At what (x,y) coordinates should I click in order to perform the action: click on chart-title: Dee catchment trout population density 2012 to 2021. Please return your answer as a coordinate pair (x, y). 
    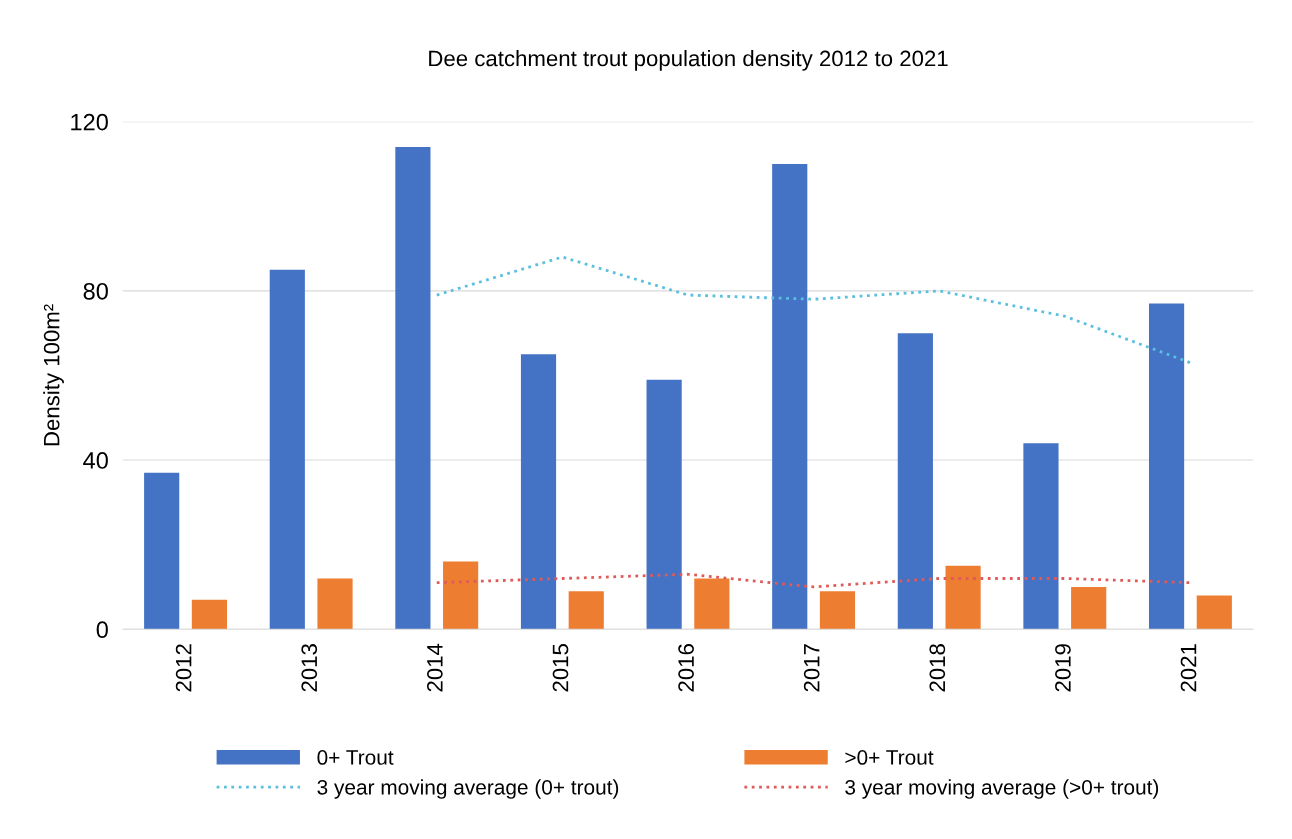
    Looking at the image, I should click on (688, 60).